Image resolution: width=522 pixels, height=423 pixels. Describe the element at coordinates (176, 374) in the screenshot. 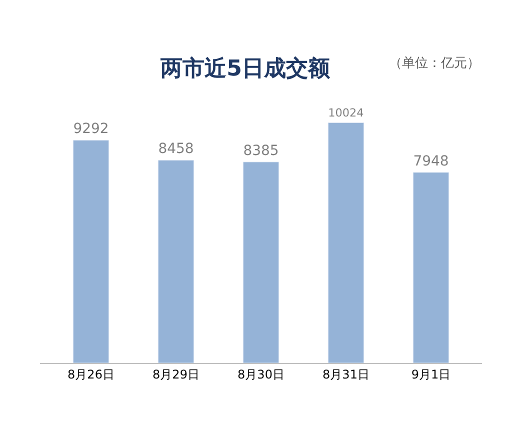

I see `x-tick-label: 8月29日` at that location.